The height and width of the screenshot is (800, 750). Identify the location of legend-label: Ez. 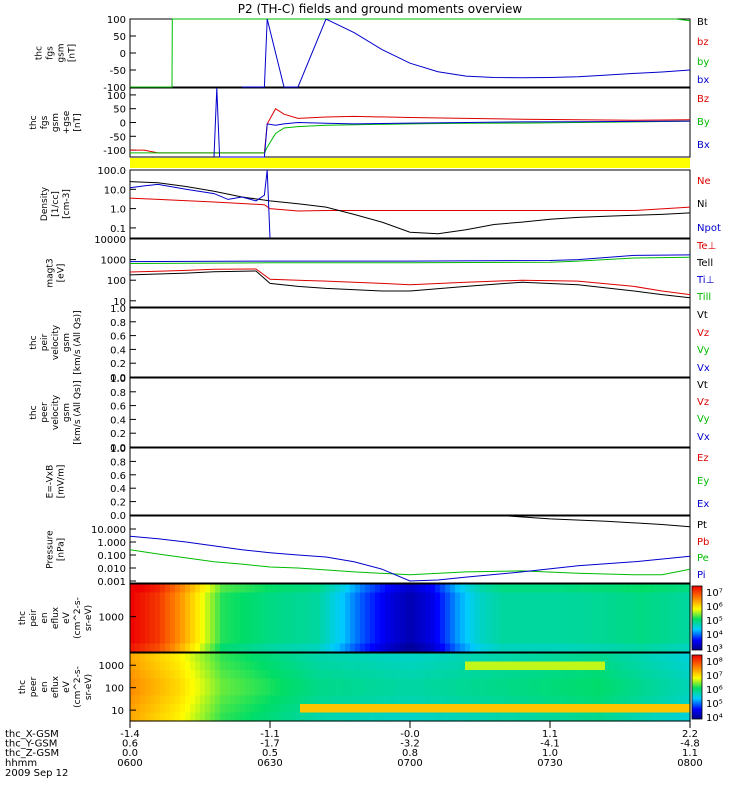
(703, 458).